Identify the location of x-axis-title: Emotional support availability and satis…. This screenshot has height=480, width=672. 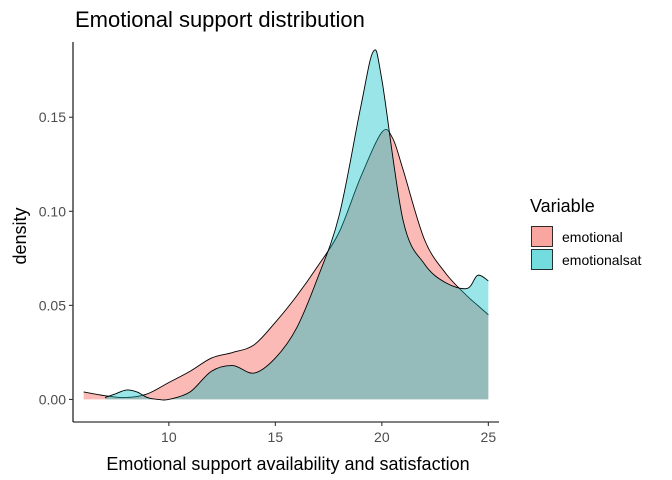
(287, 464).